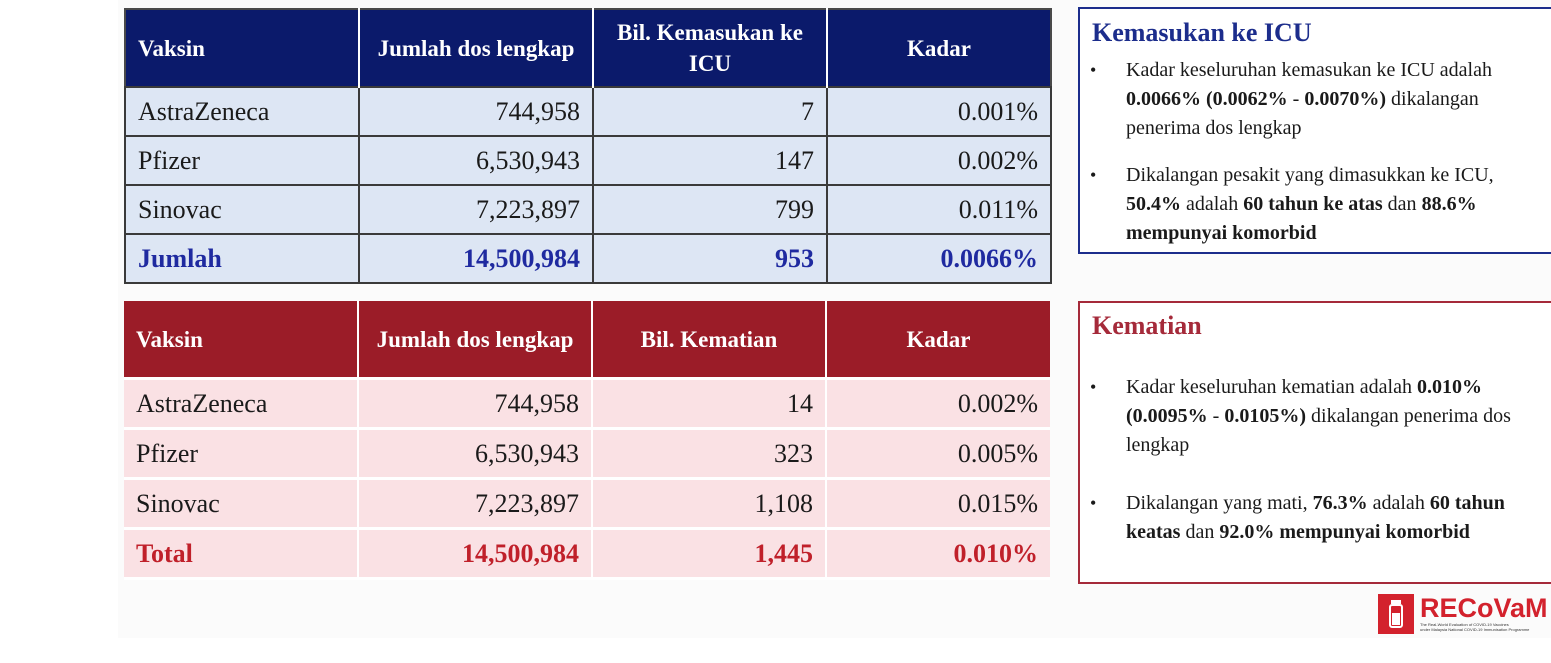 This screenshot has height=663, width=1551. Describe the element at coordinates (709, 404) in the screenshot. I see `cell-count: 14` at that location.